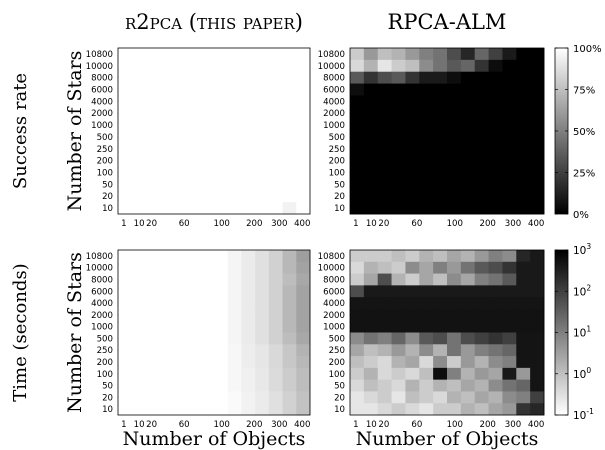 The height and width of the screenshot is (450, 605). Describe the element at coordinates (151, 425) in the screenshot. I see `x-tick-label: 20` at that location.